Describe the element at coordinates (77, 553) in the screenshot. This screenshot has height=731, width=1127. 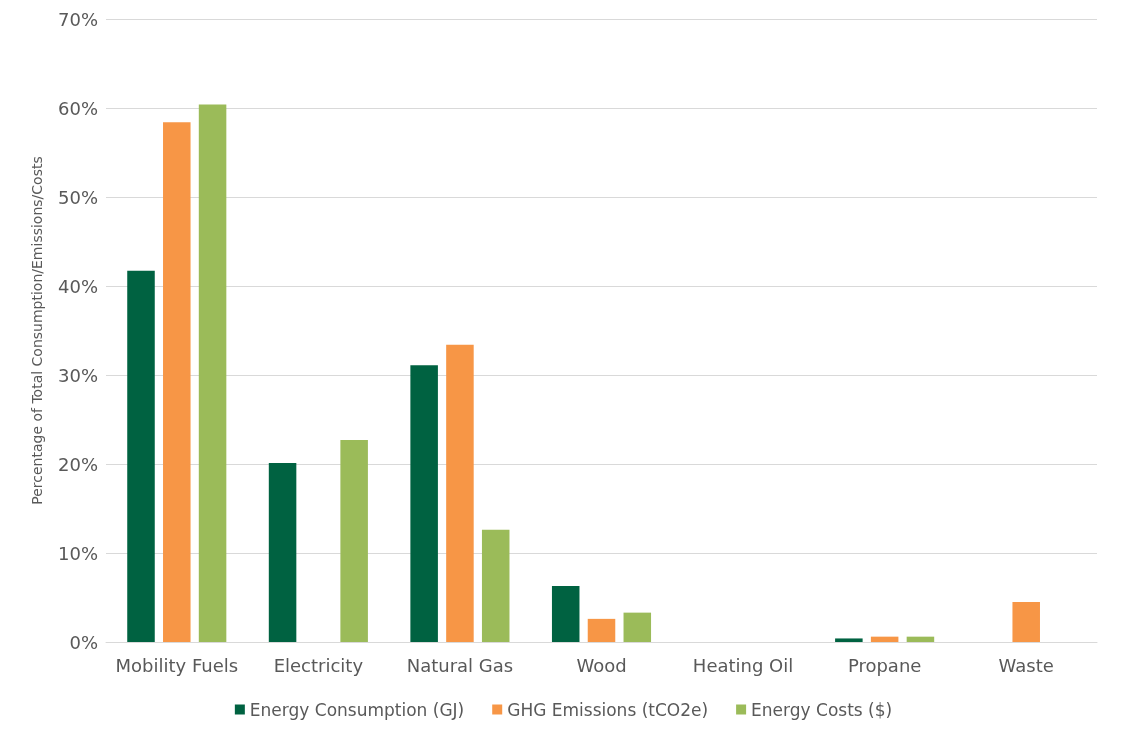
I see `y-tick-label: 10%` at that location.